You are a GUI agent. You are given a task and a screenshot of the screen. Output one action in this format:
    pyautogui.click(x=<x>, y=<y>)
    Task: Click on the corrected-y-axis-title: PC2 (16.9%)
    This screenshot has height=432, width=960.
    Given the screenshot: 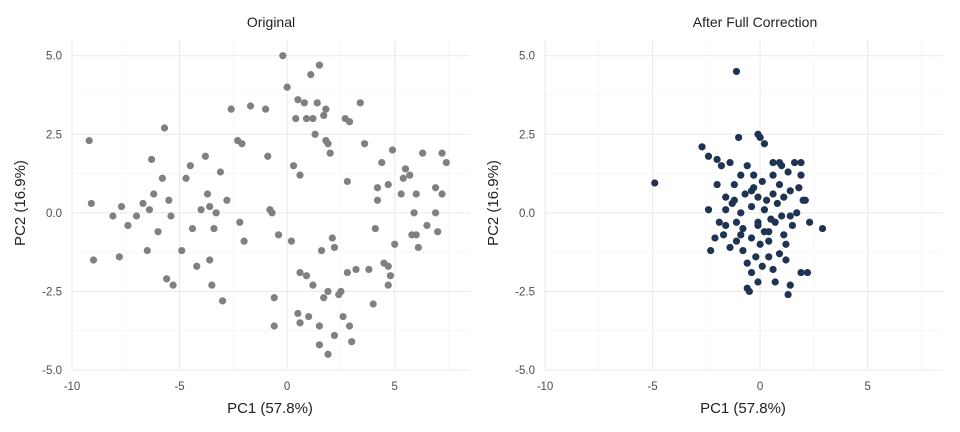 What is the action you would take?
    pyautogui.click(x=493, y=203)
    